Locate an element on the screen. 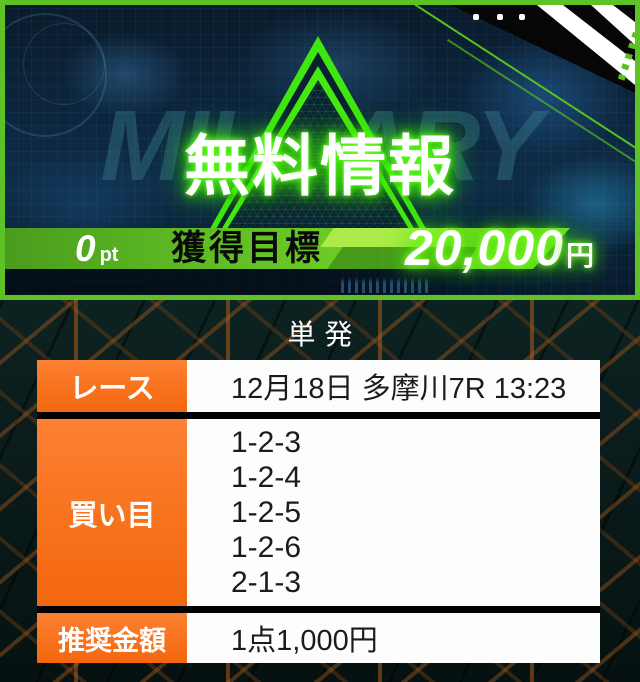  neon-triangle is located at coordinates (318, 152).